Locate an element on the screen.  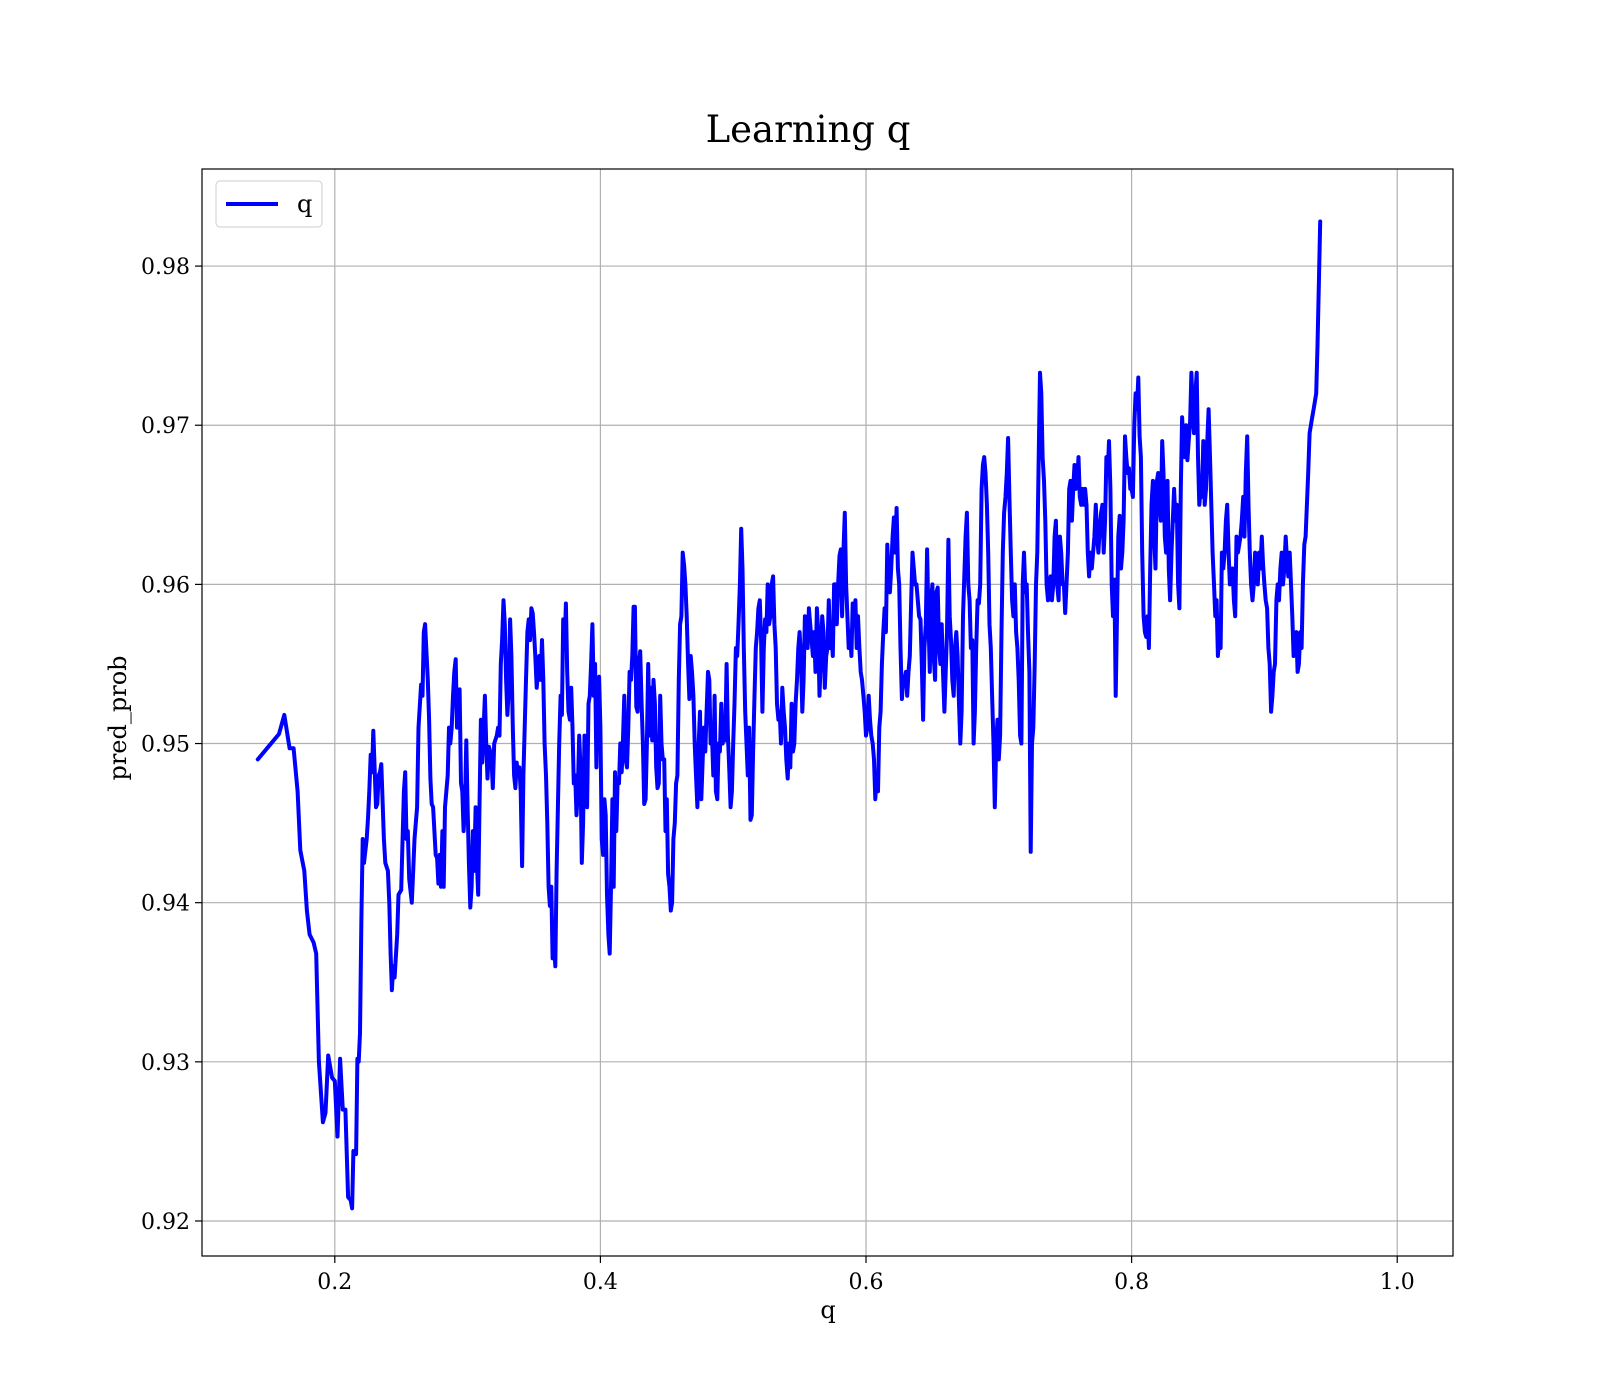
x-tick-label: 0.4 is located at coordinates (600, 1282).